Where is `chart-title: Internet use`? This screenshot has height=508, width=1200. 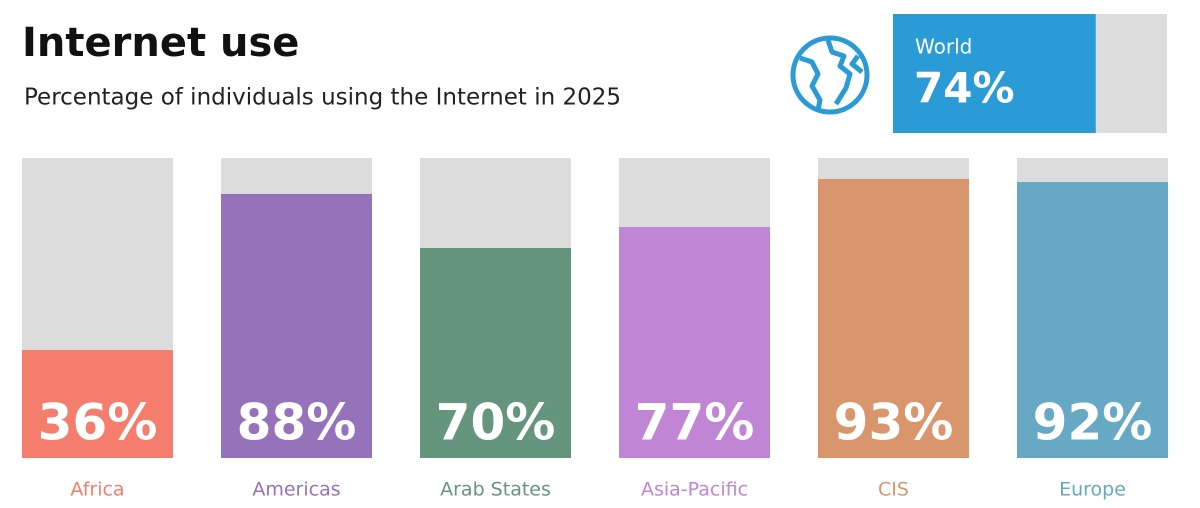
chart-title: Internet use is located at coordinates (160, 43).